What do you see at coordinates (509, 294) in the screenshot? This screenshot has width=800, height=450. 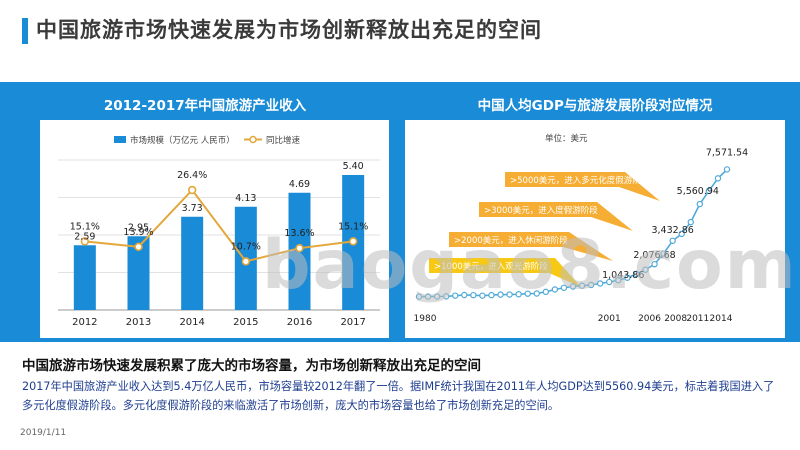 I see `gdp-point-1990` at bounding box center [509, 294].